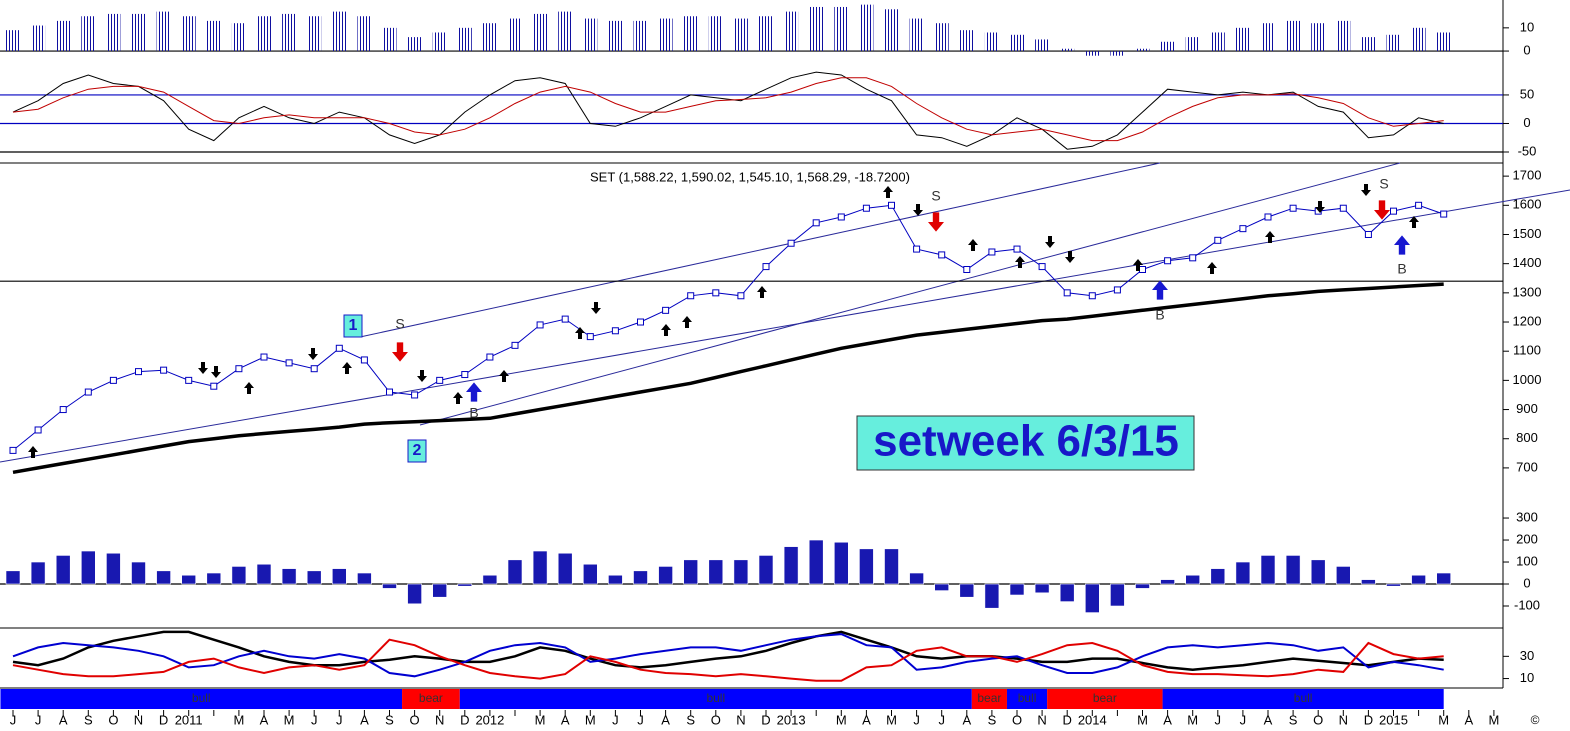 This screenshot has width=1570, height=731. I want to click on y-tick-label: 900, so click(1527, 408).